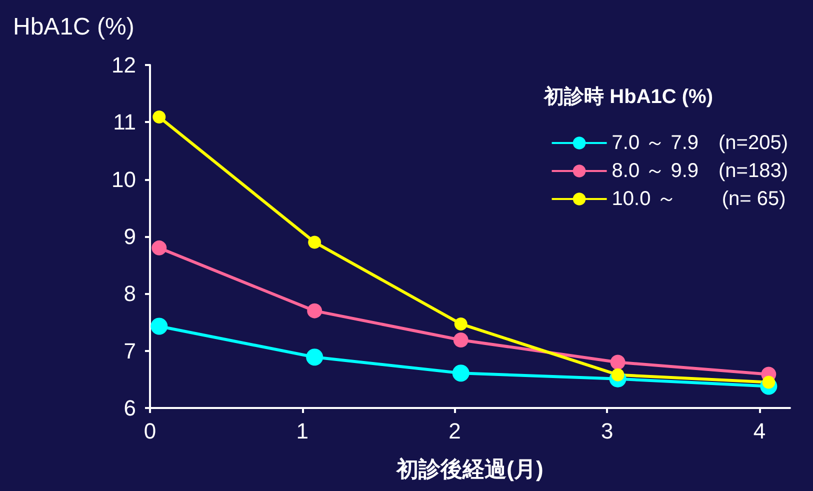 This screenshot has width=813, height=491. I want to click on x-axis-title: 初診後経過(月), so click(470, 469).